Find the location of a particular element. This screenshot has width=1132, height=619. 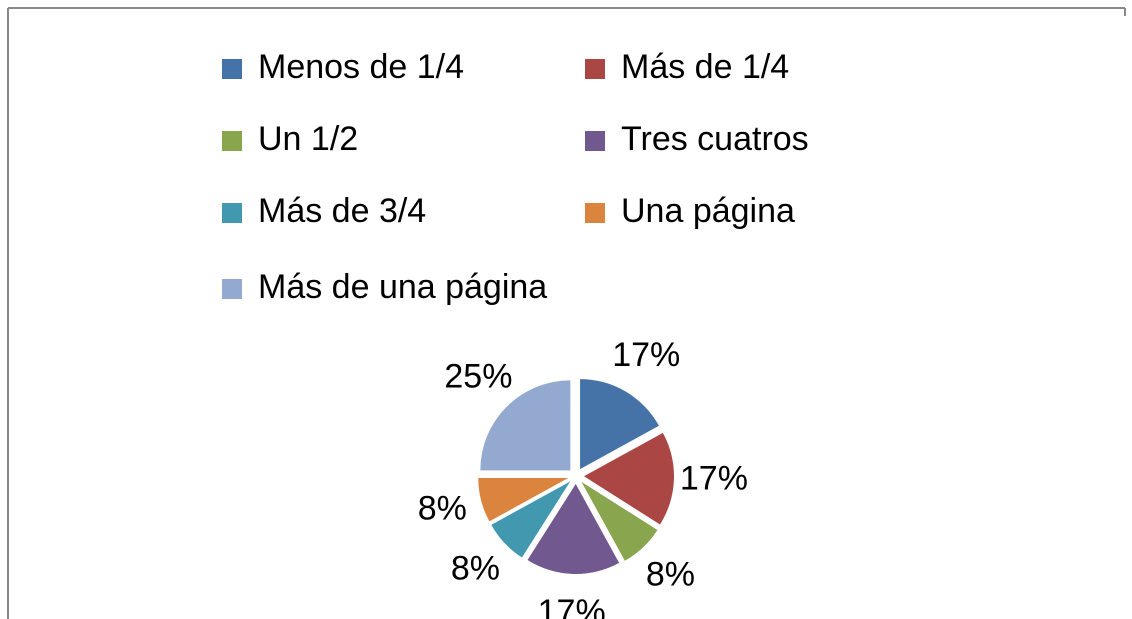

legend-label: Más de 3/4 is located at coordinates (342, 211).